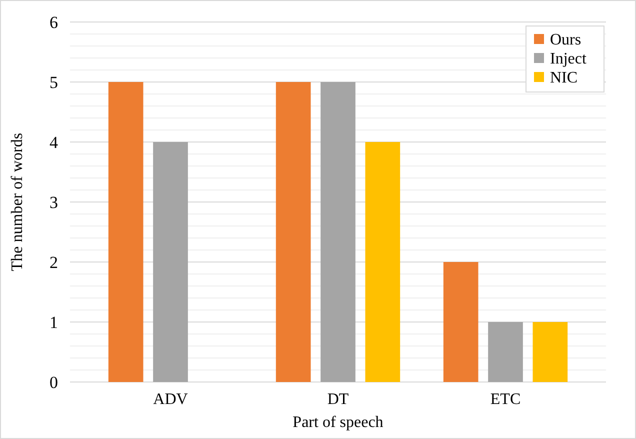 This screenshot has height=439, width=636. What do you see at coordinates (54, 262) in the screenshot?
I see `y-tick-label: 2` at bounding box center [54, 262].